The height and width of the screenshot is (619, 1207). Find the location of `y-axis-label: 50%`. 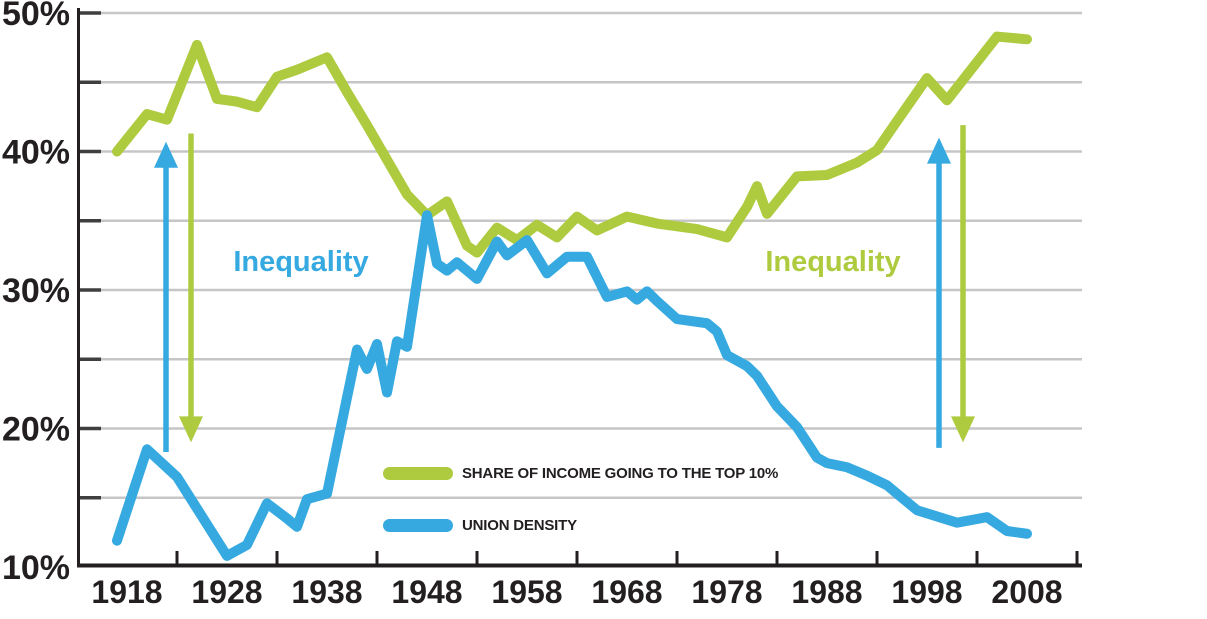

y-axis-label: 50% is located at coordinates (36, 16).